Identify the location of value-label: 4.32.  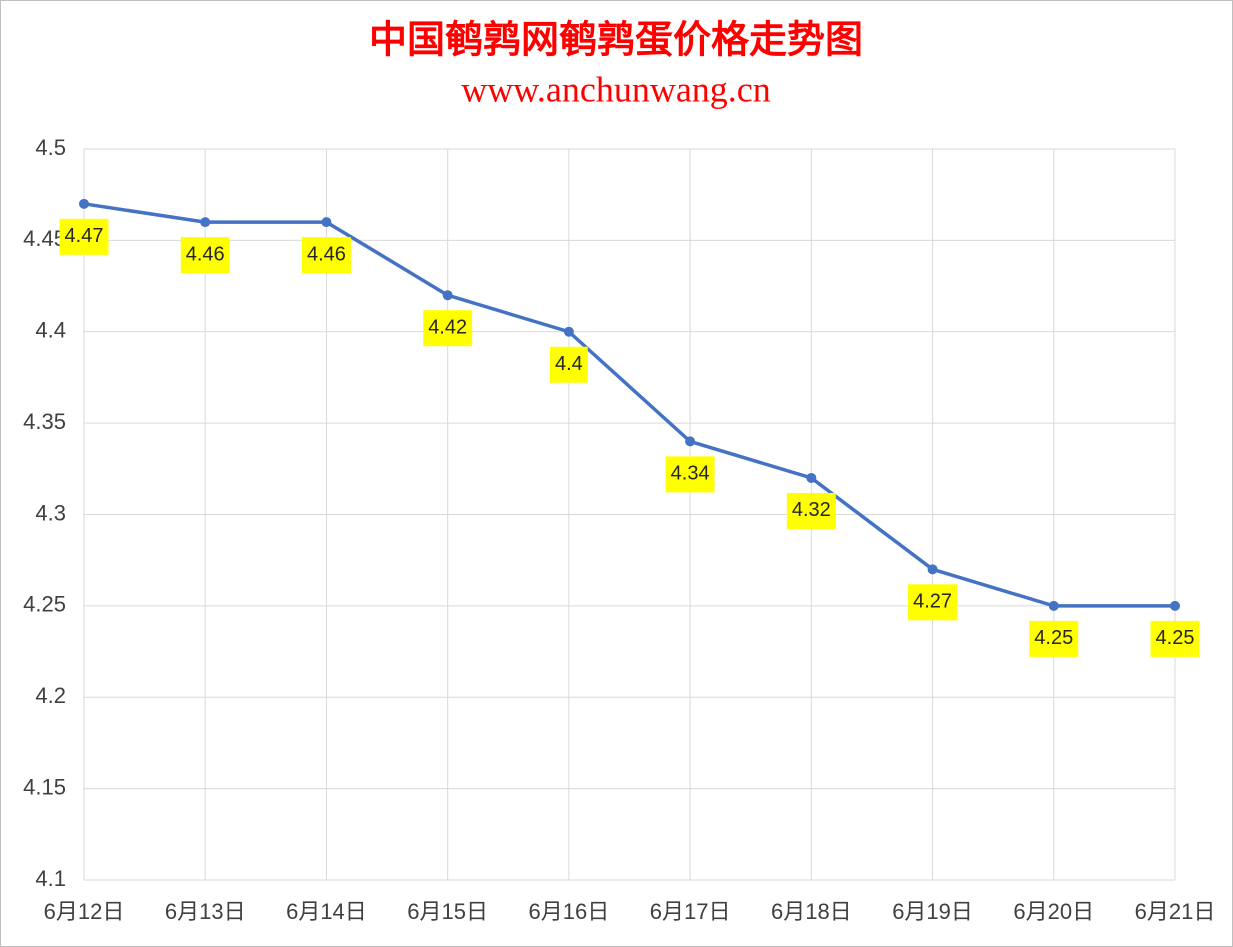
(811, 510).